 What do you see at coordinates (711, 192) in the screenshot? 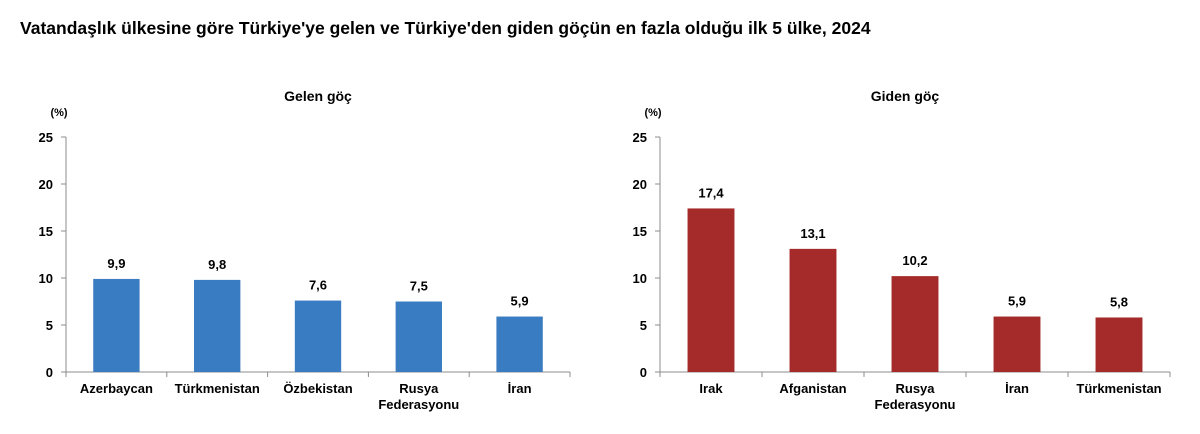
I see `data-label: 17,4` at bounding box center [711, 192].